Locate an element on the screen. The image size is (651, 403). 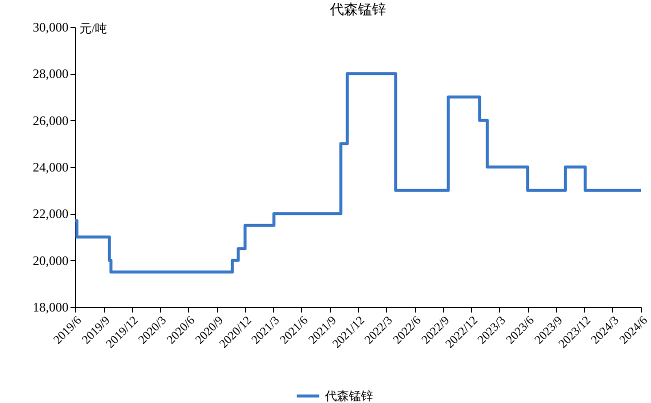
y-tick-label: 26,000 is located at coordinates (50, 120).